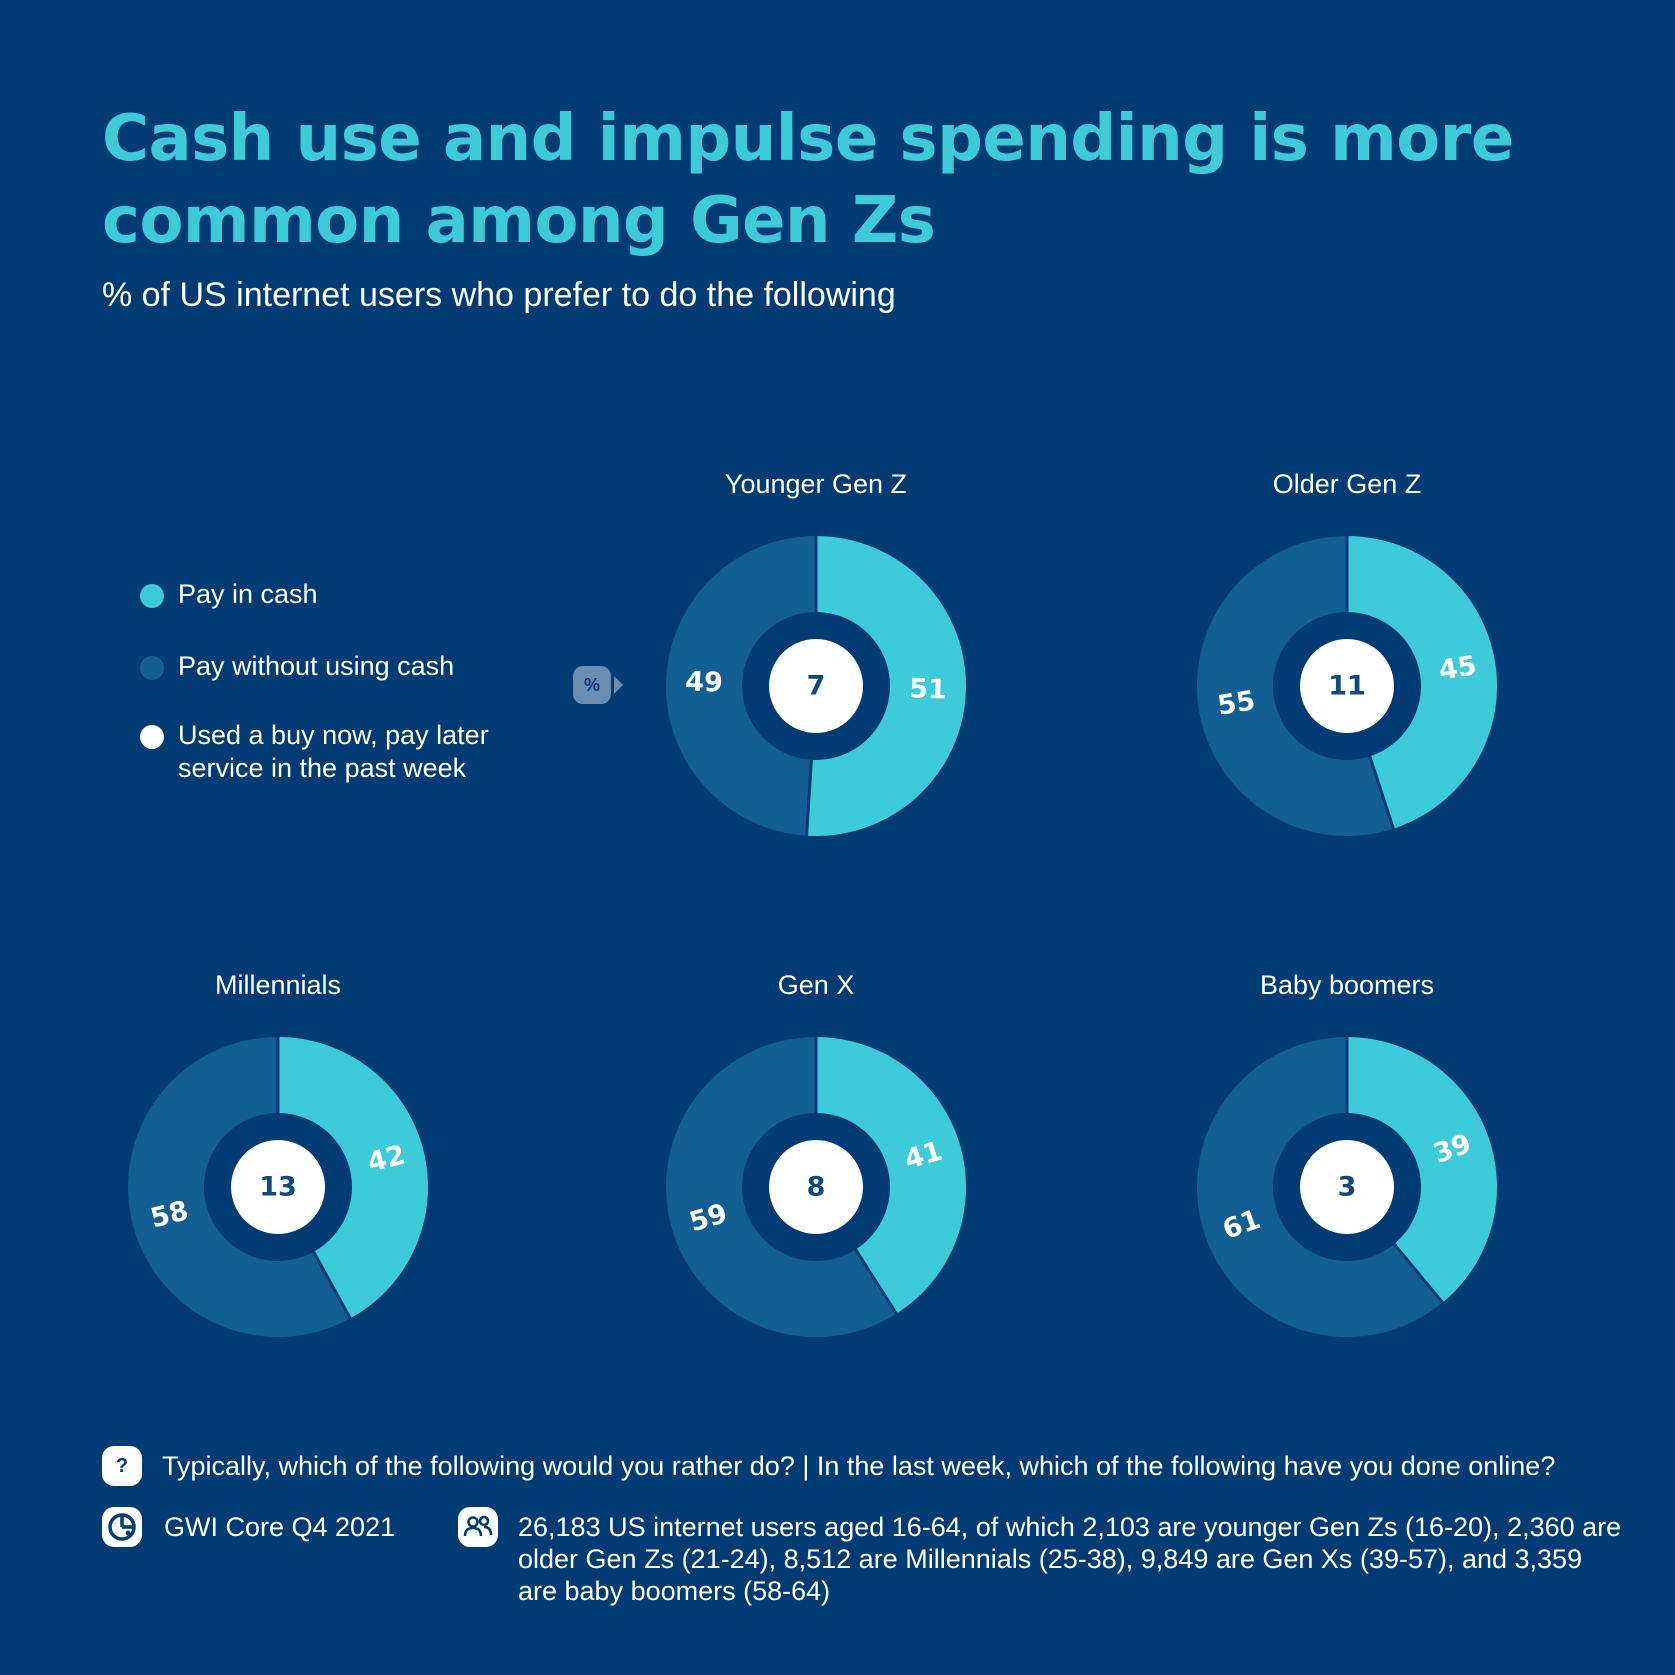 This screenshot has width=1675, height=1675. What do you see at coordinates (704, 682) in the screenshot?
I see `cashless-value-younger-gen-z: 49` at bounding box center [704, 682].